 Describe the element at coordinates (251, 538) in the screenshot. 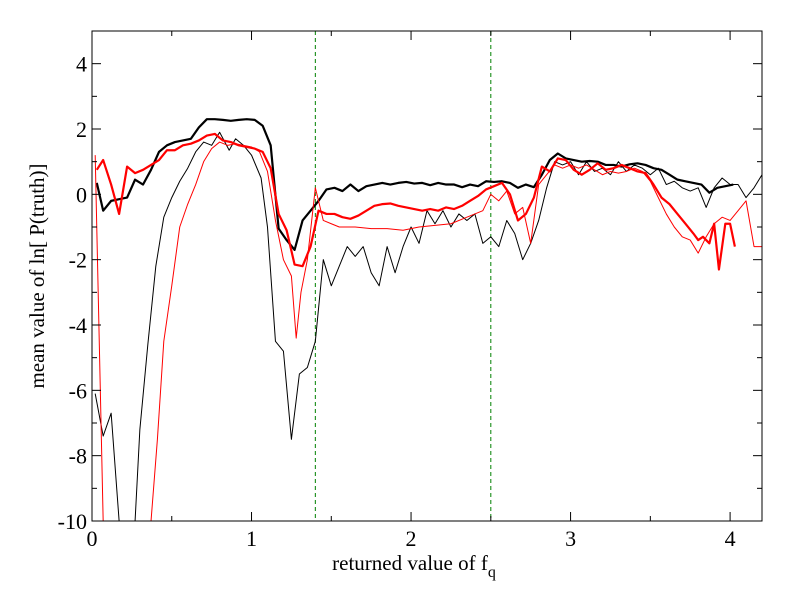

I see `x-tick-label: 1` at that location.